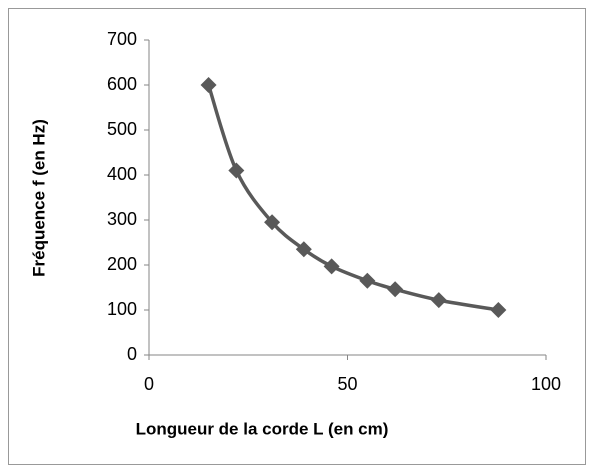  I want to click on x-tick-label: 100, so click(546, 384).